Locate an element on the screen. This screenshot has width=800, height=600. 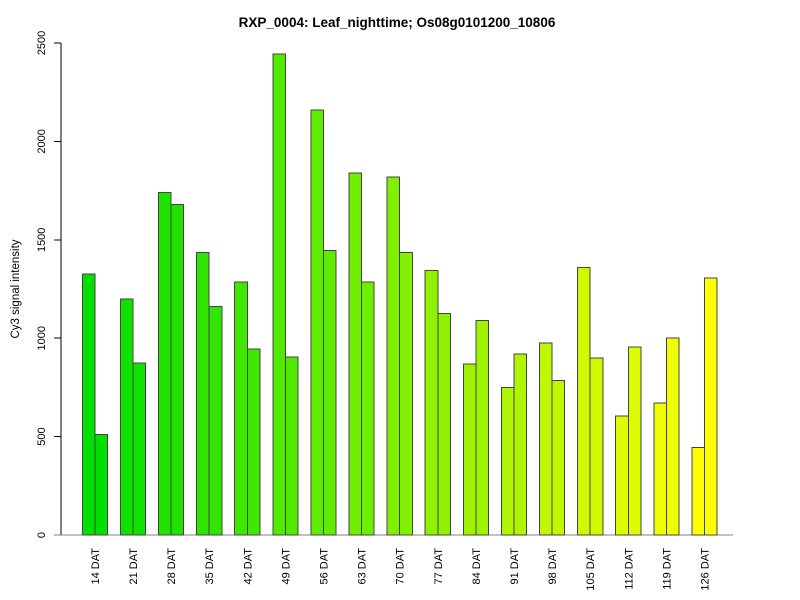
y-tick-label: 1500 is located at coordinates (42, 240).